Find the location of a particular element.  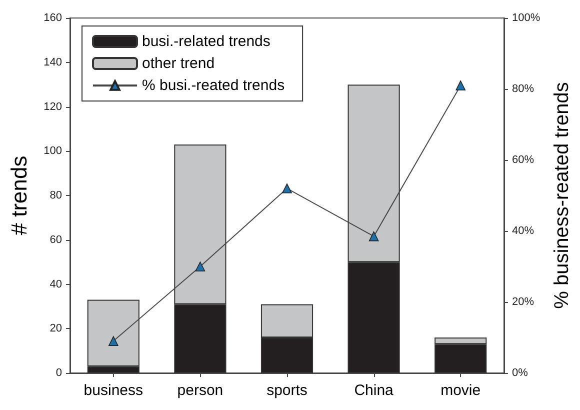

y2-tick-label: 100% is located at coordinates (526, 18).